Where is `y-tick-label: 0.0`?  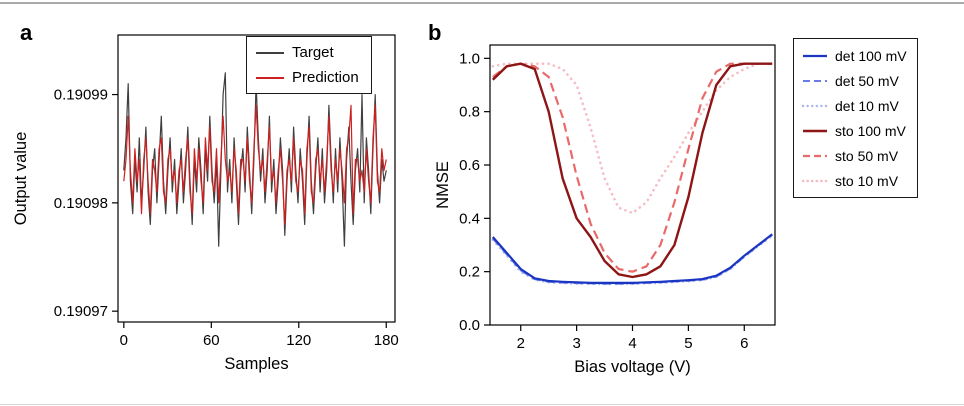 y-tick-label: 0.0 is located at coordinates (469, 325).